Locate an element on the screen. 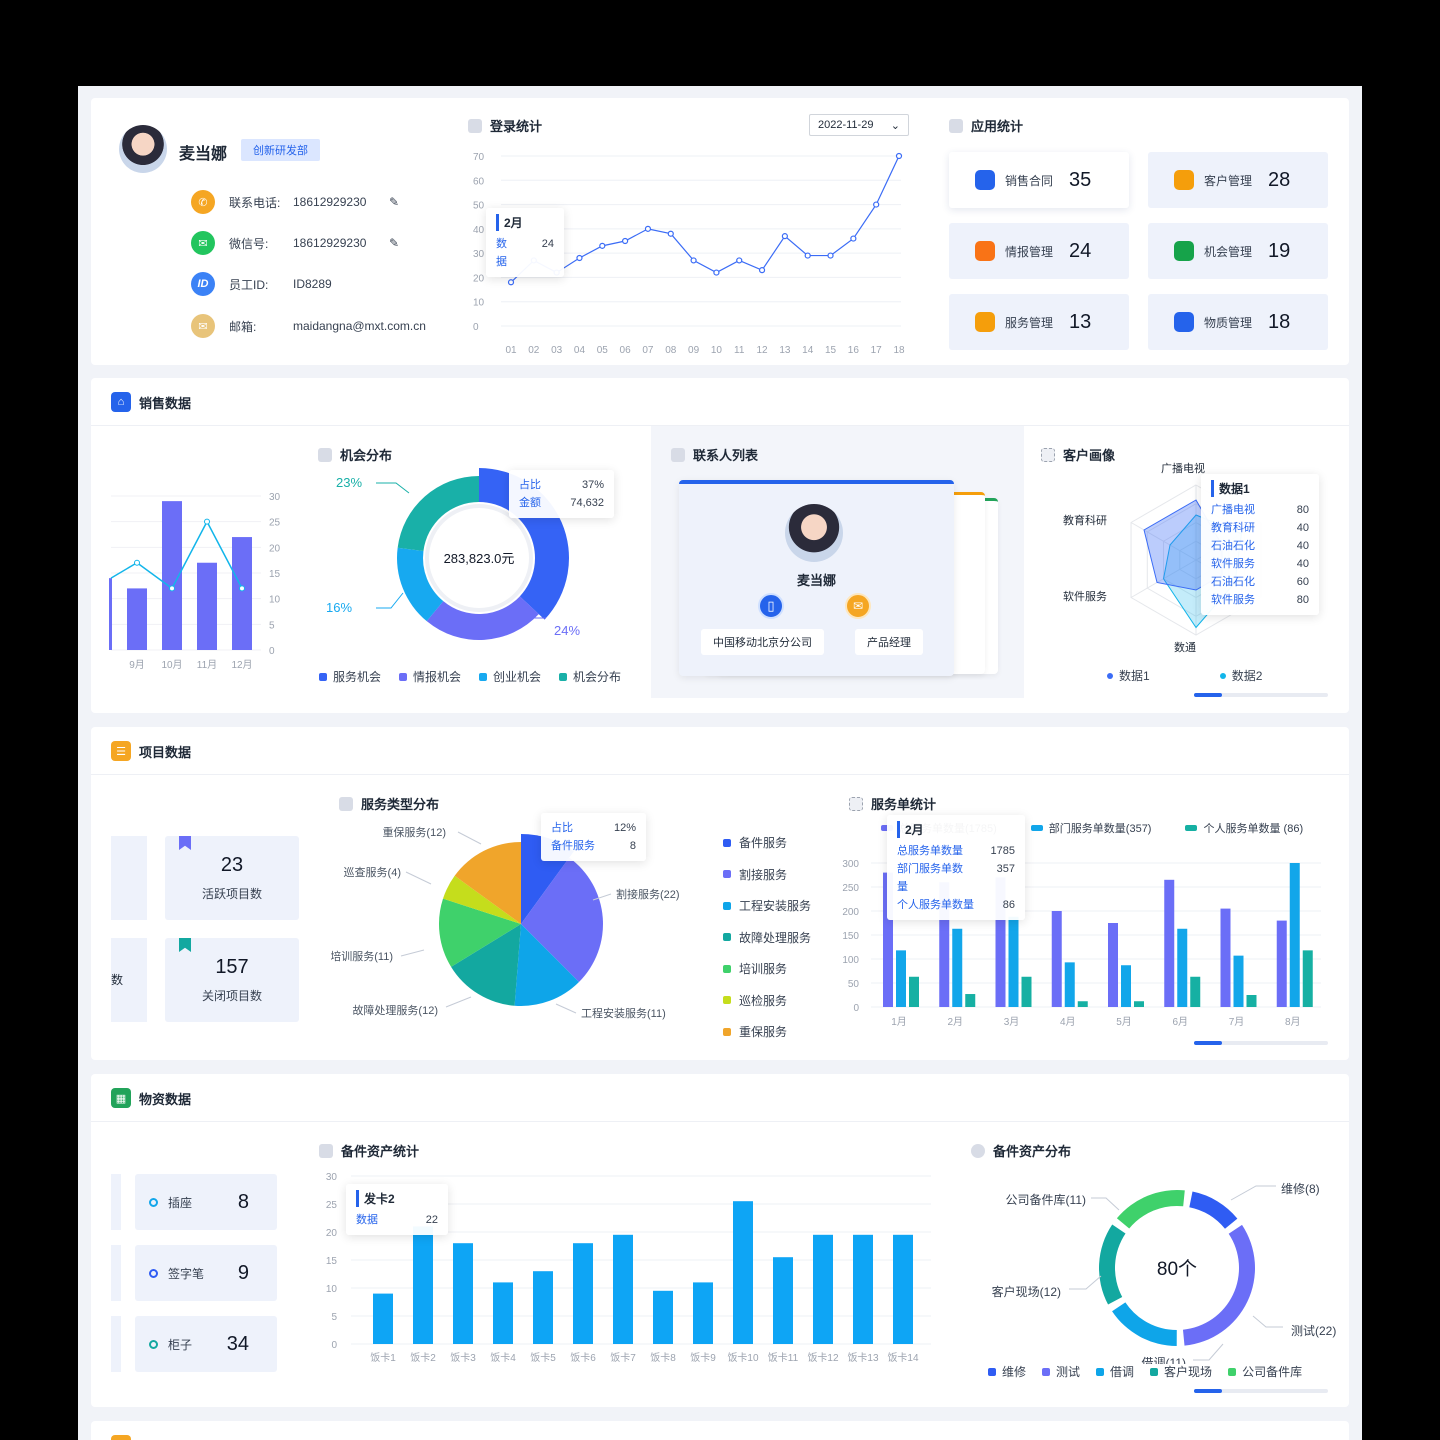 This screenshot has height=1440, width=1440. legend-label: 数据2 is located at coordinates (1247, 676).